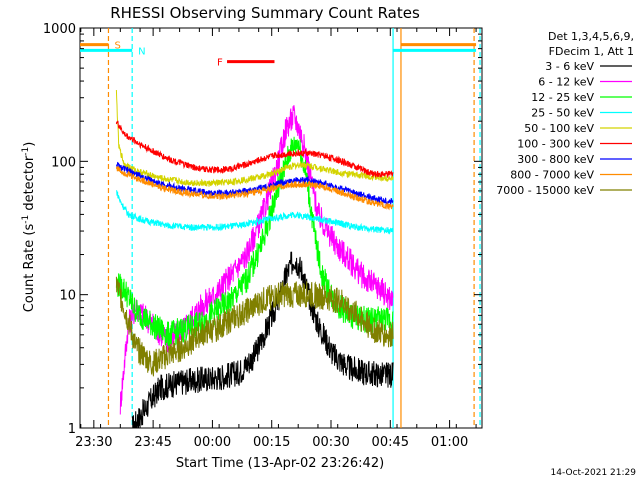  What do you see at coordinates (591, 36) in the screenshot?
I see `legend-header: Det 1,3,4,5,6,9,` at bounding box center [591, 36].